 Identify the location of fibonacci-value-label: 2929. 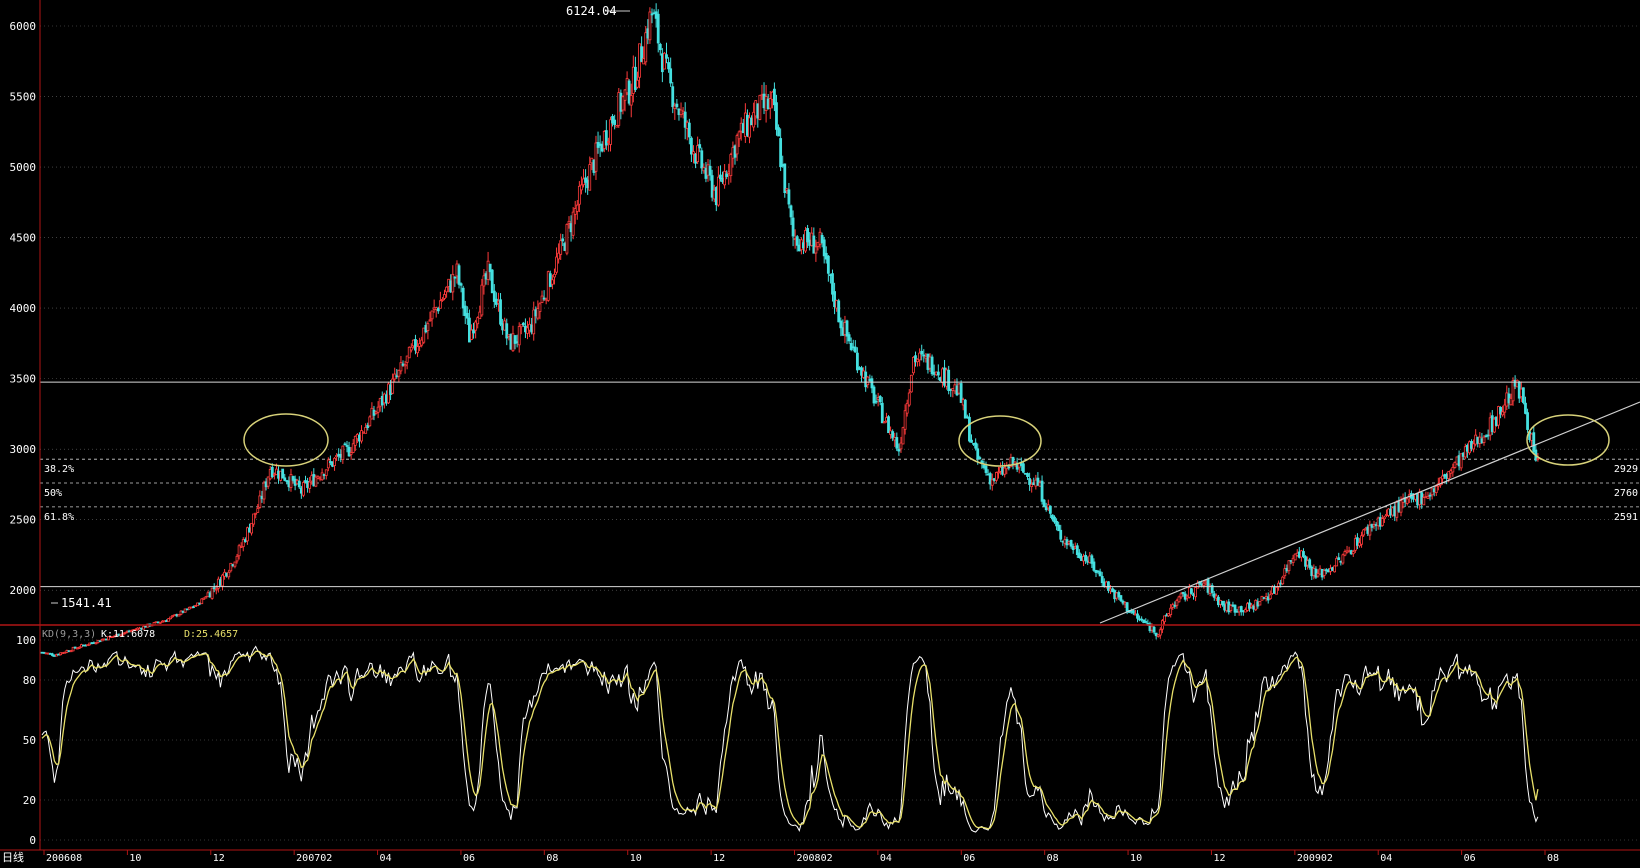
(1626, 469).